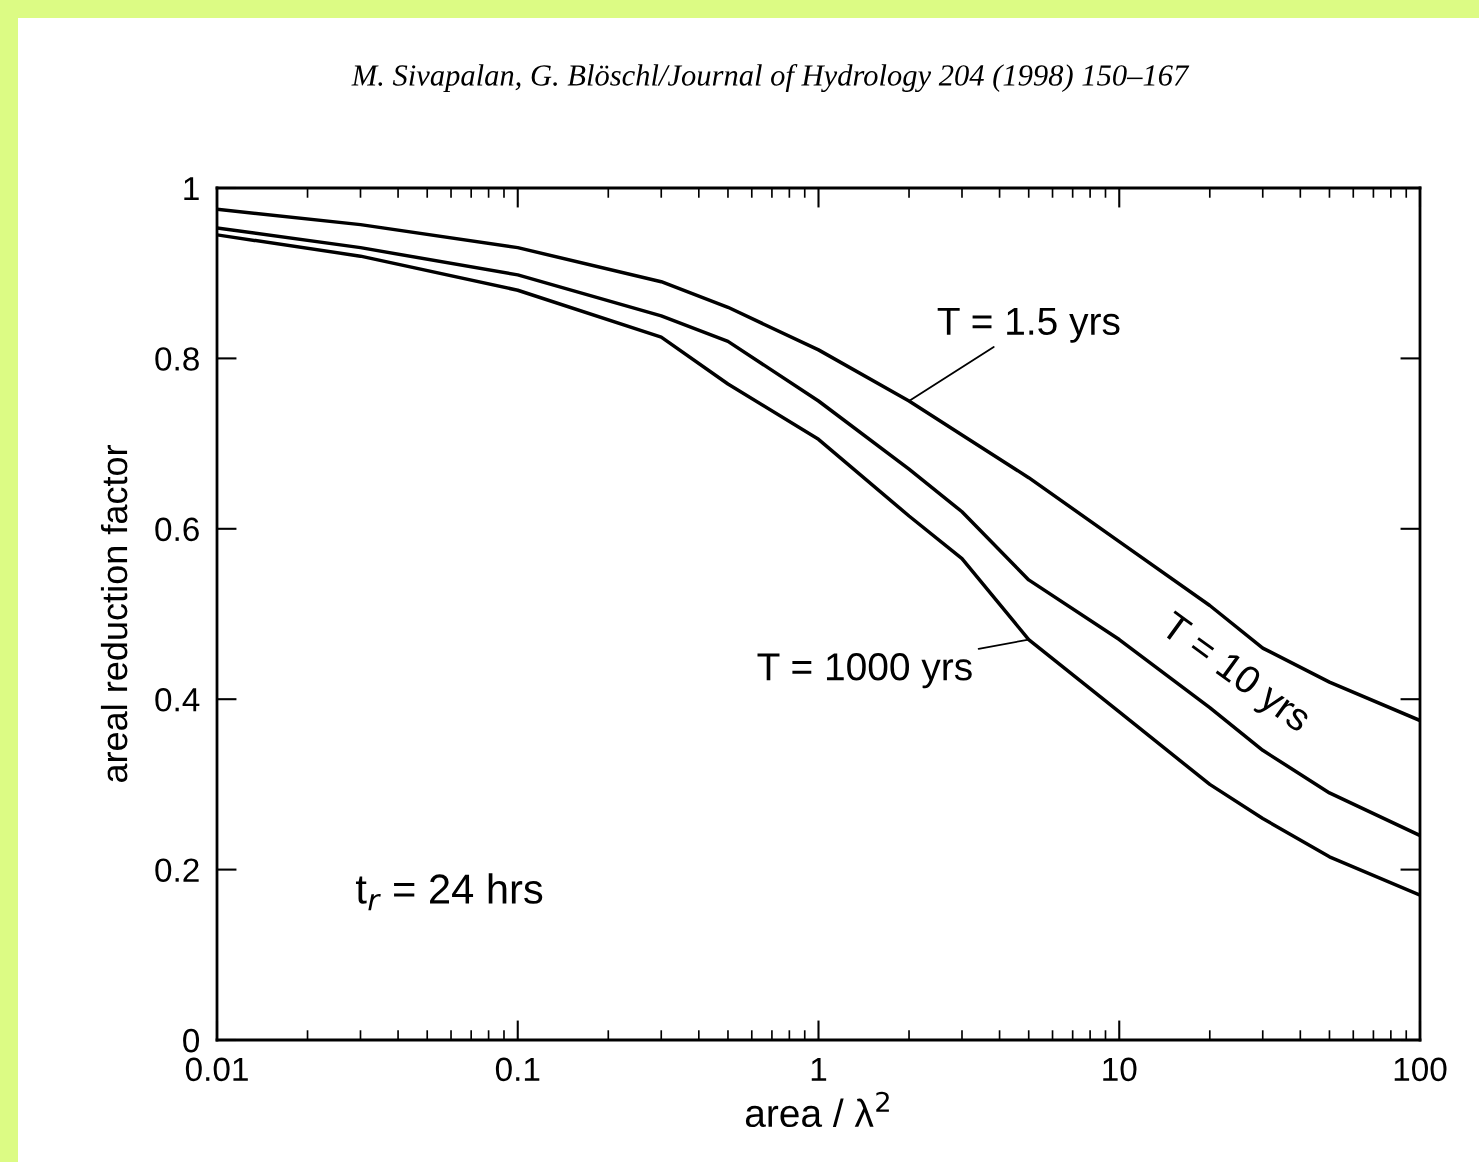  Describe the element at coordinates (1420, 1069) in the screenshot. I see `x-tick-label: 100` at that location.